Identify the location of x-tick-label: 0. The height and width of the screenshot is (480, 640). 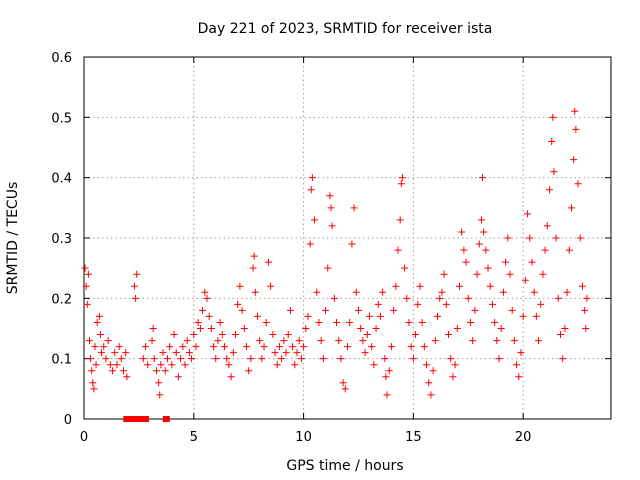
(84, 437).